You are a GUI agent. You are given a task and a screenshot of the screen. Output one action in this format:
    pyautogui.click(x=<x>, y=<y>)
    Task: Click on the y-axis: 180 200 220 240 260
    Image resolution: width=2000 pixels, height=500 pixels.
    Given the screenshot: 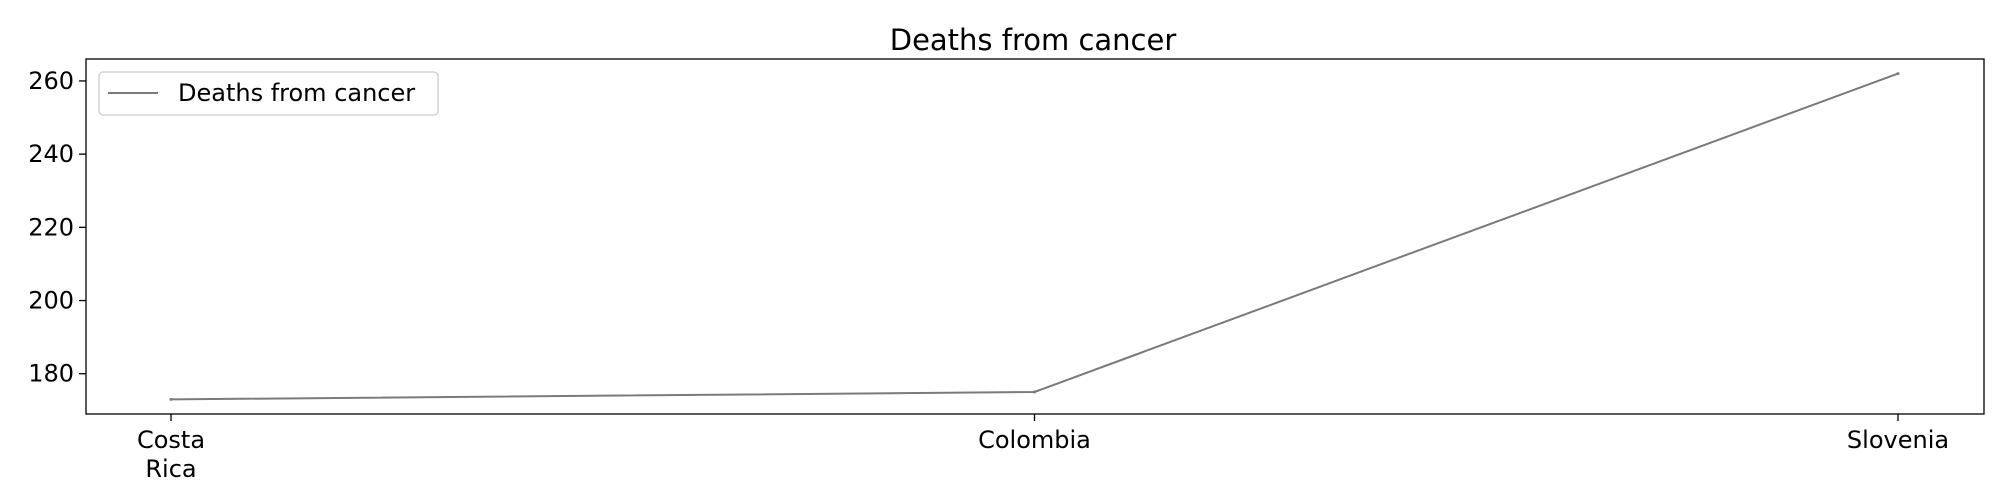 What is the action you would take?
    pyautogui.click(x=57, y=227)
    